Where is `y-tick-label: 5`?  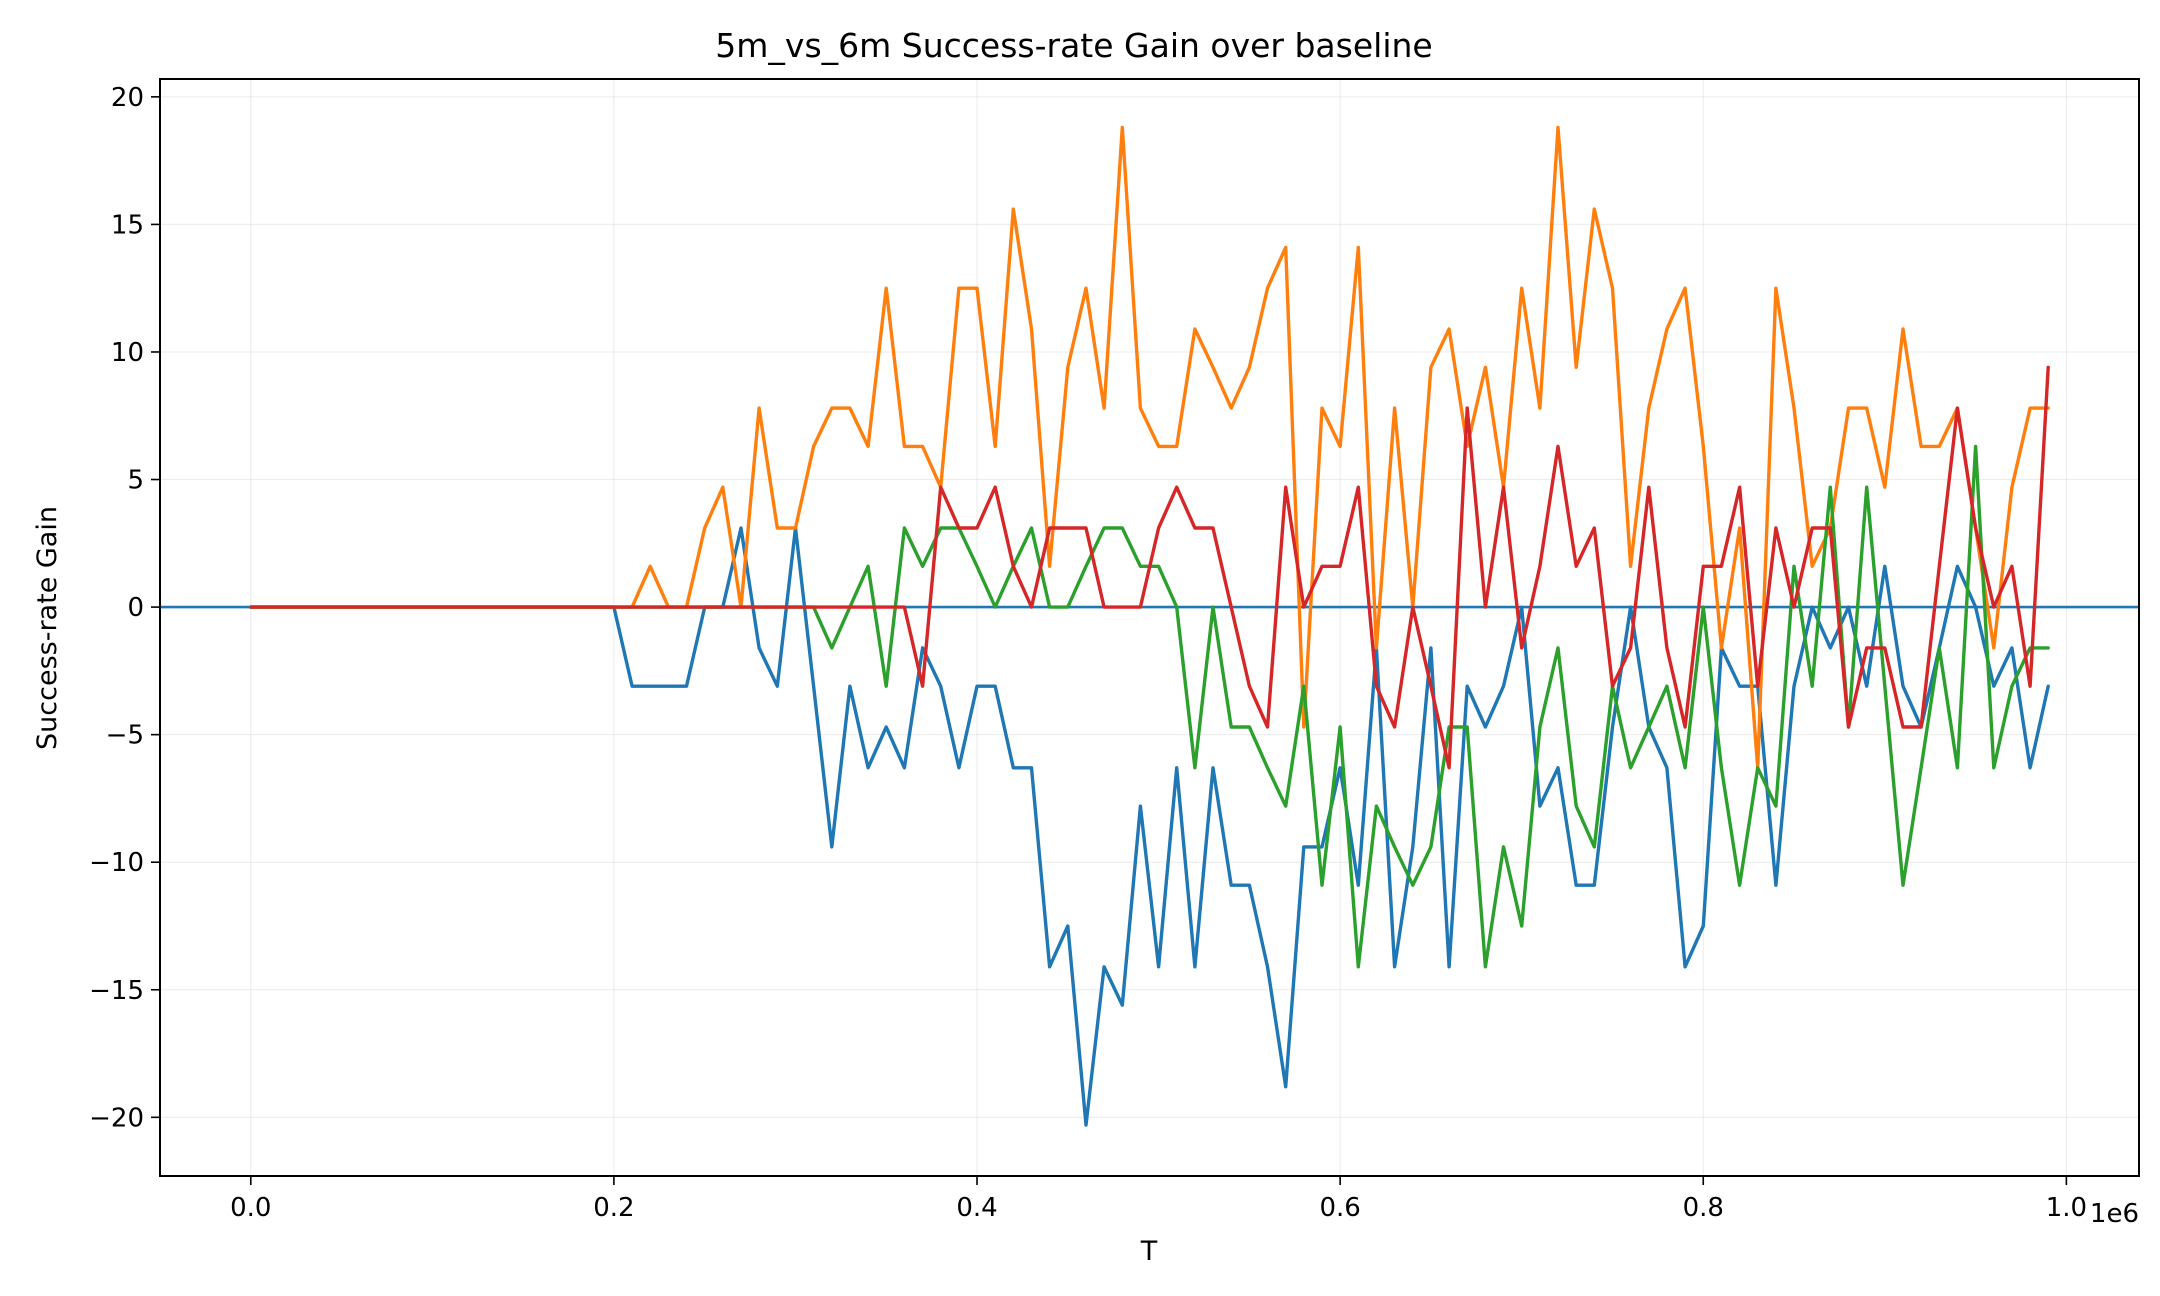 y-tick-label: 5 is located at coordinates (135, 481).